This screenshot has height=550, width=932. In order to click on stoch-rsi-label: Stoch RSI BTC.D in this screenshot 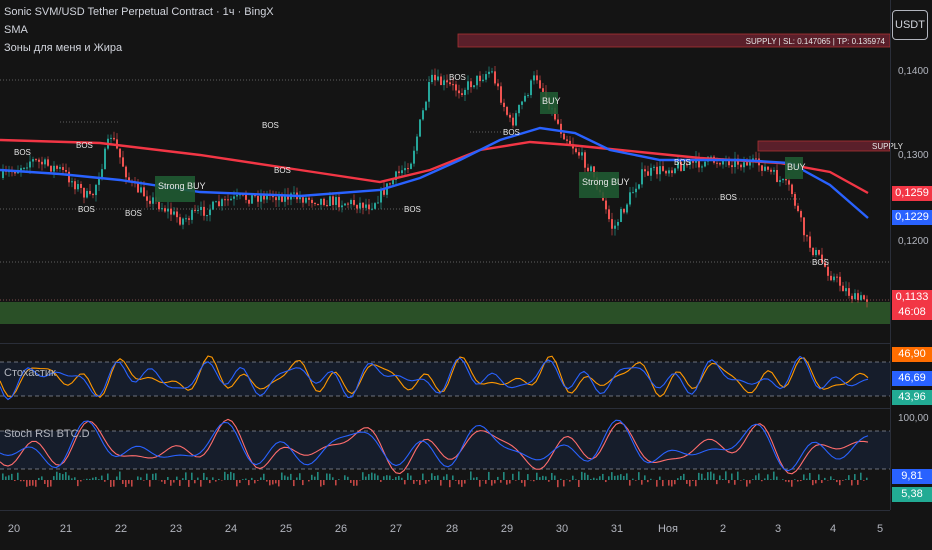, I will do `click(47, 434)`.